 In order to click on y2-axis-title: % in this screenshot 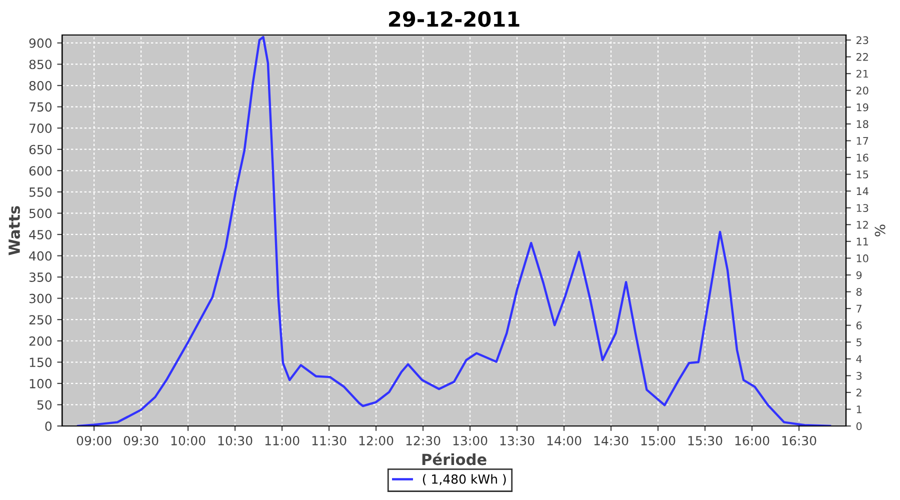, I will do `click(880, 230)`.